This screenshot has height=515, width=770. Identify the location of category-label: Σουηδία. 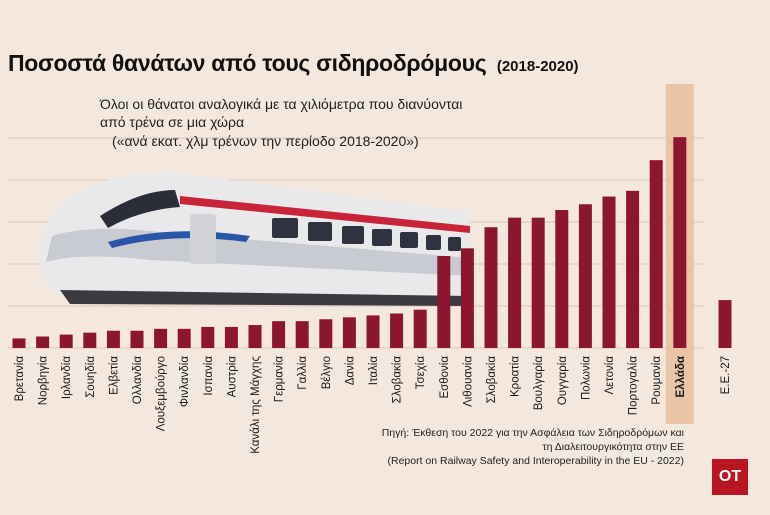
(91, 377).